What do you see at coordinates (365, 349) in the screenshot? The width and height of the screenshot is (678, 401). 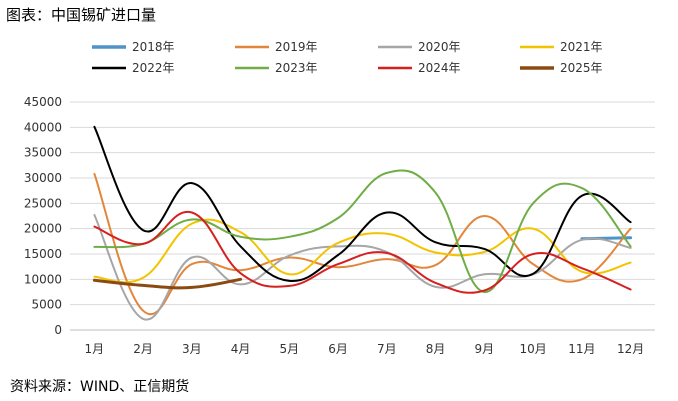 I see `x-axis-ticks: 1月 2月 3月 4月 5月 6月 7月 8月 9月 10月 11月 12月` at bounding box center [365, 349].